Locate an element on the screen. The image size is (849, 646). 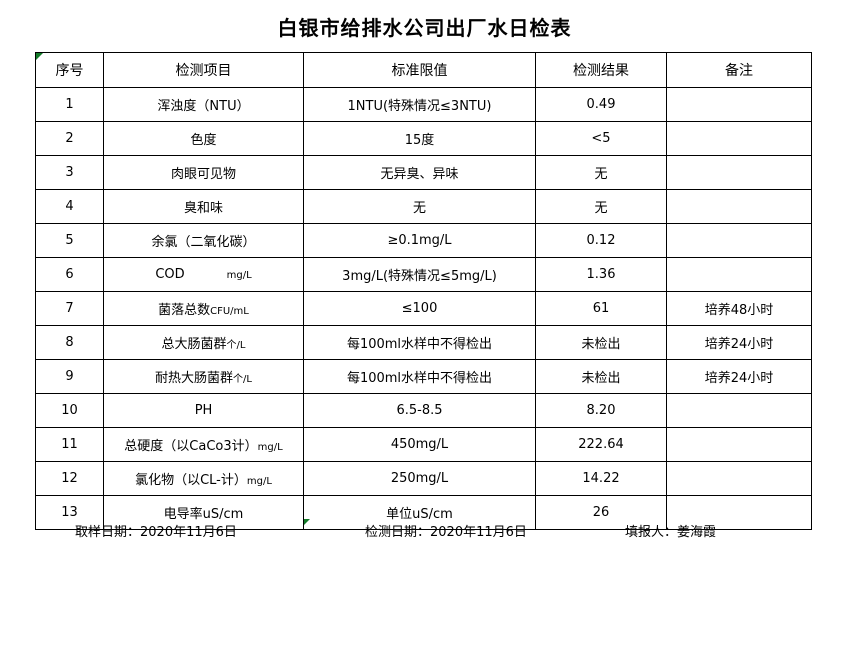
cell-item: 总大肠菌群个/L is located at coordinates (203, 342).